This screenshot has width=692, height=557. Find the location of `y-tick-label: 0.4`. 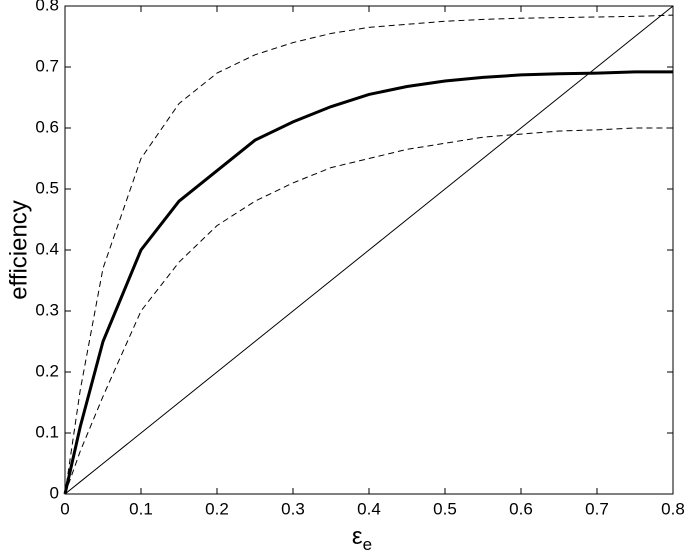

y-tick-label: 0.4 is located at coordinates (47, 248).